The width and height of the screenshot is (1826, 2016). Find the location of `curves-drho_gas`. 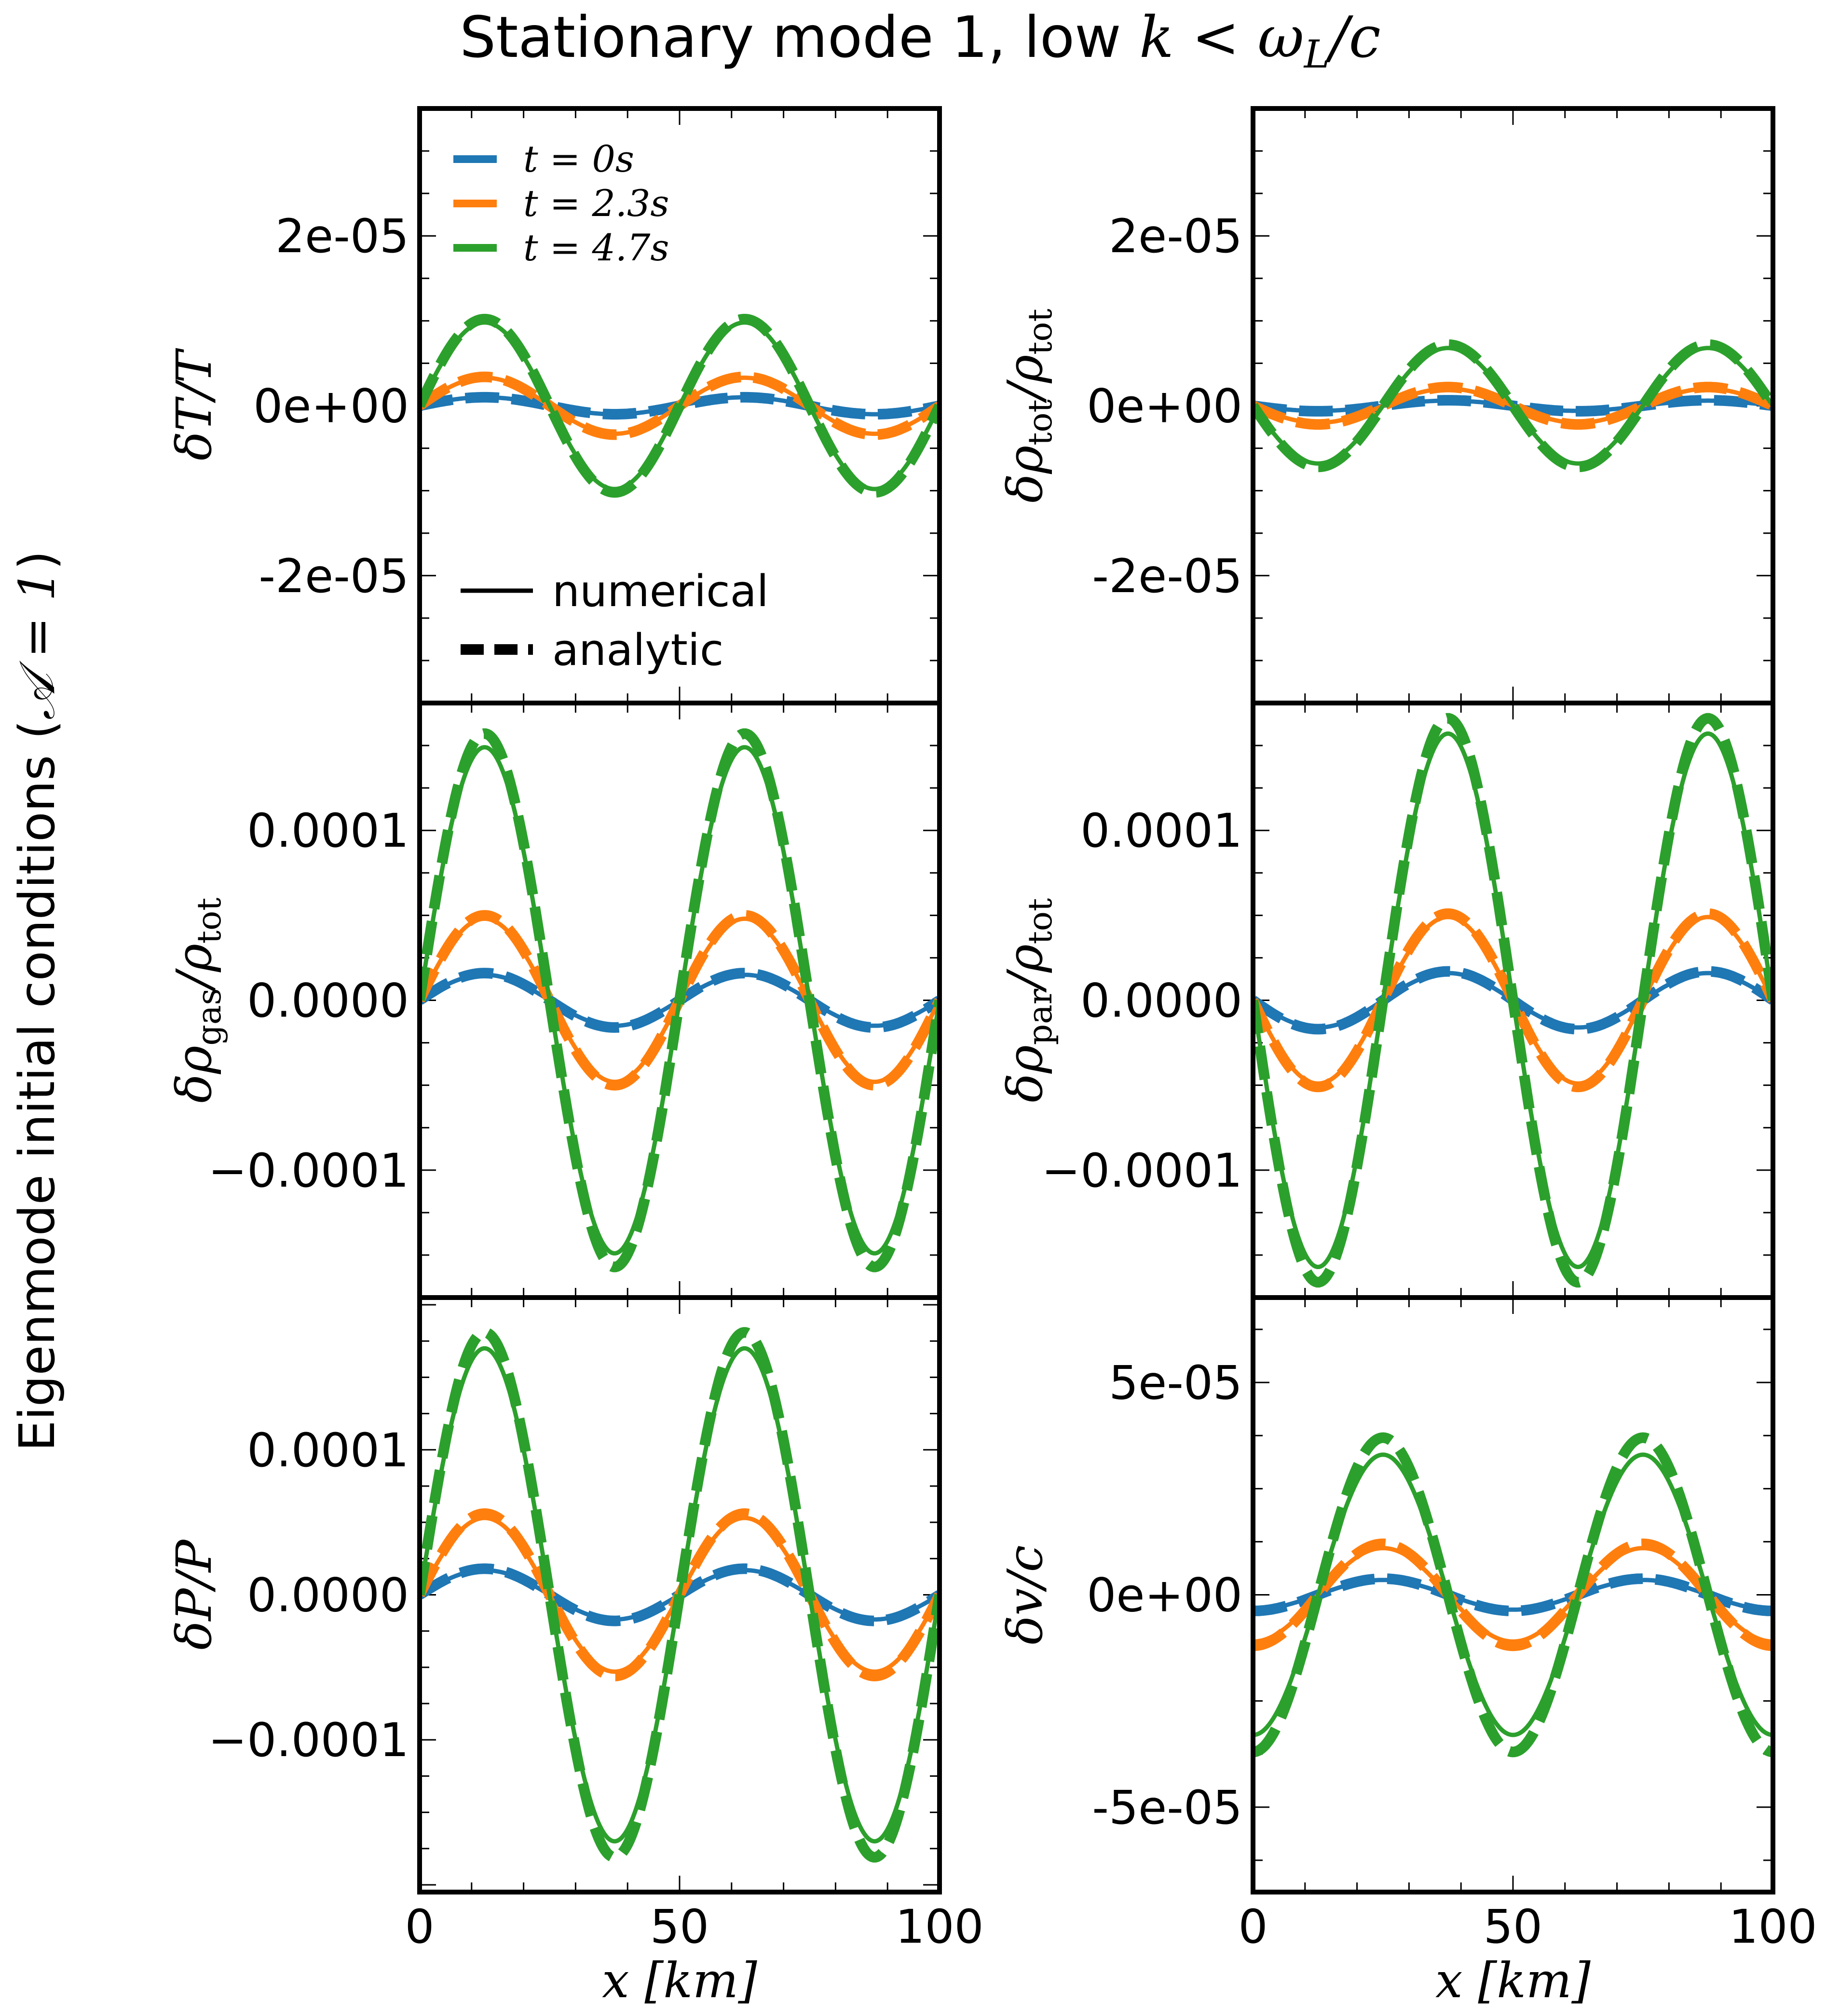

curves-drho_gas is located at coordinates (680, 1000).